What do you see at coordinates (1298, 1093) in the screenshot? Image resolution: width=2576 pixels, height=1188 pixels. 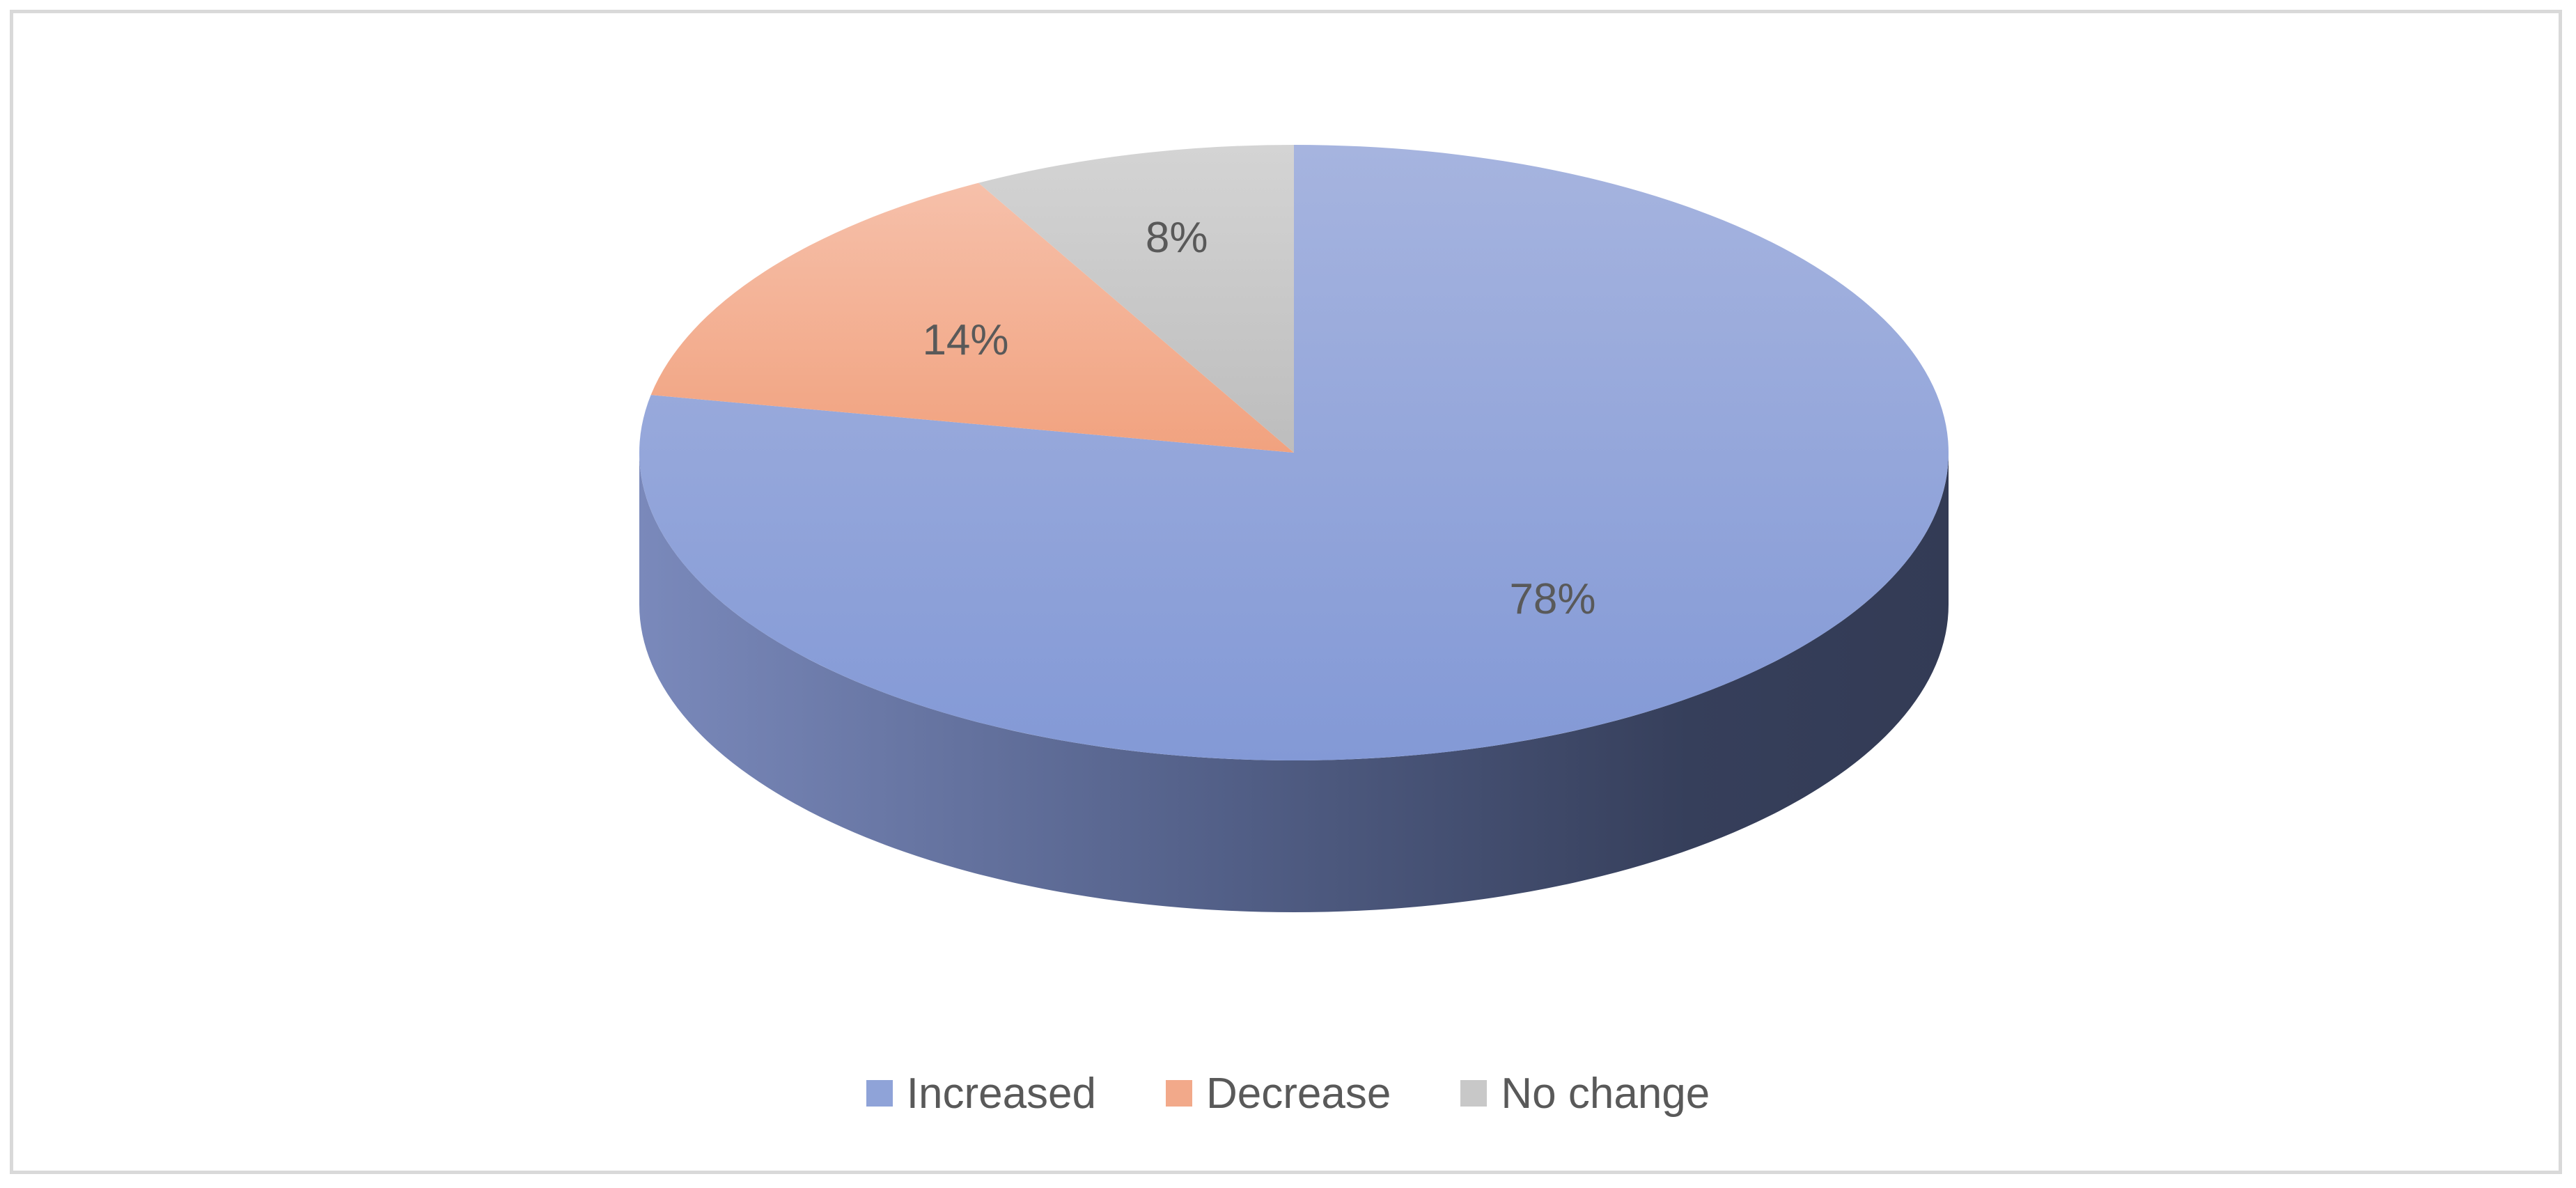 I see `legend-label-decrease: Decrease` at bounding box center [1298, 1093].